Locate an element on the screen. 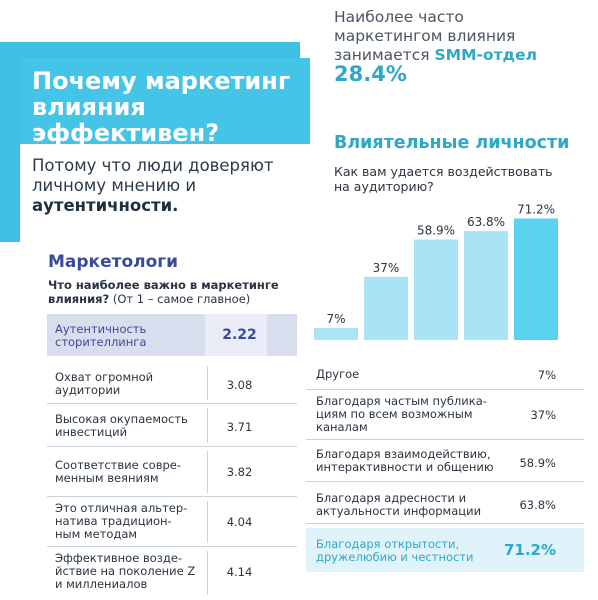 The height and width of the screenshot is (600, 598). left-row-value: 3.08 is located at coordinates (239, 385).